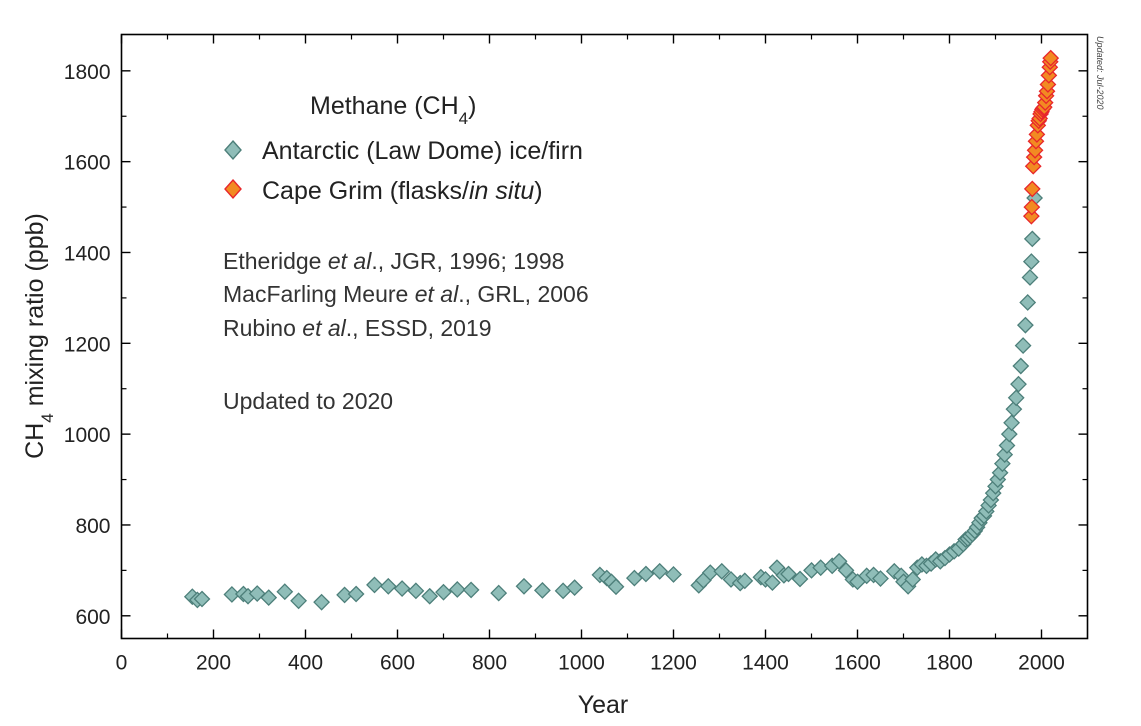  What do you see at coordinates (393, 261) in the screenshot?
I see `reference-etheridge: Etheridge et al., JGR, 1996; 1998` at bounding box center [393, 261].